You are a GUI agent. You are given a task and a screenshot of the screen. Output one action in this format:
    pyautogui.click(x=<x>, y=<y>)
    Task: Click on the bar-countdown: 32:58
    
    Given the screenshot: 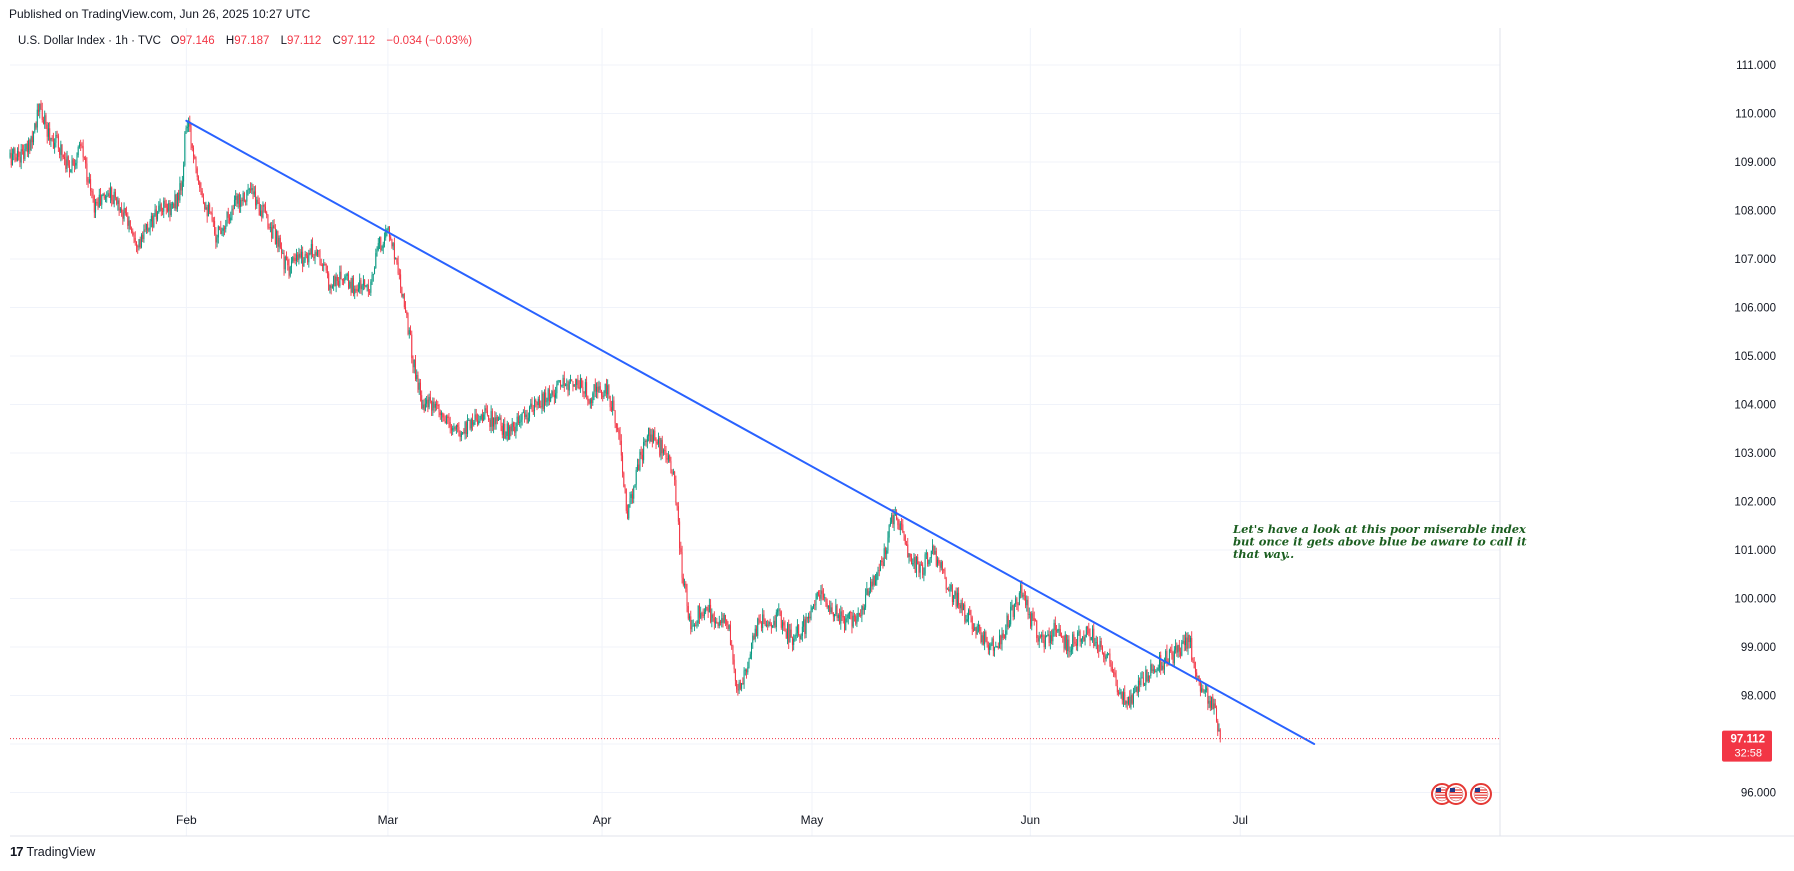 What is the action you would take?
    pyautogui.click(x=1748, y=754)
    